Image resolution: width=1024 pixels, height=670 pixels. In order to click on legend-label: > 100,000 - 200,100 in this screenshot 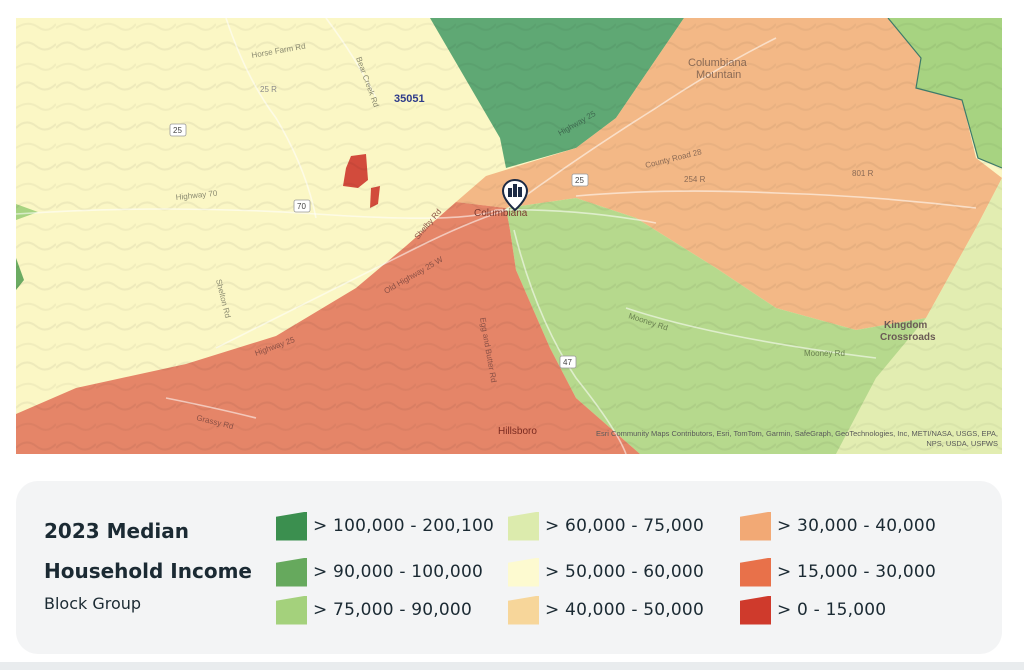, I will do `click(403, 526)`.